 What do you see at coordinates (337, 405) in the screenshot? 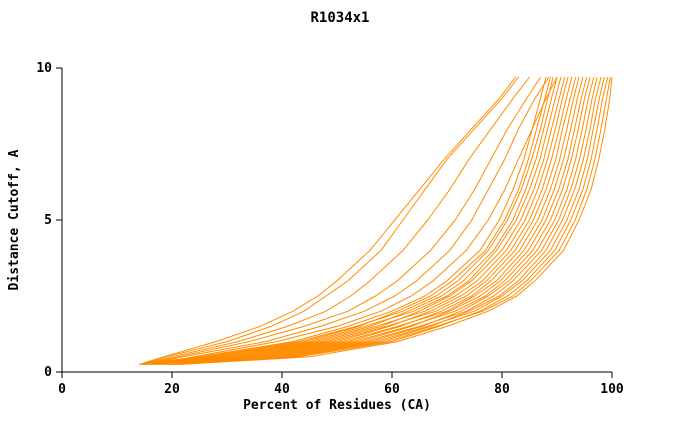
I see `x-axis-label: Percent of Residues (CA)` at bounding box center [337, 405].